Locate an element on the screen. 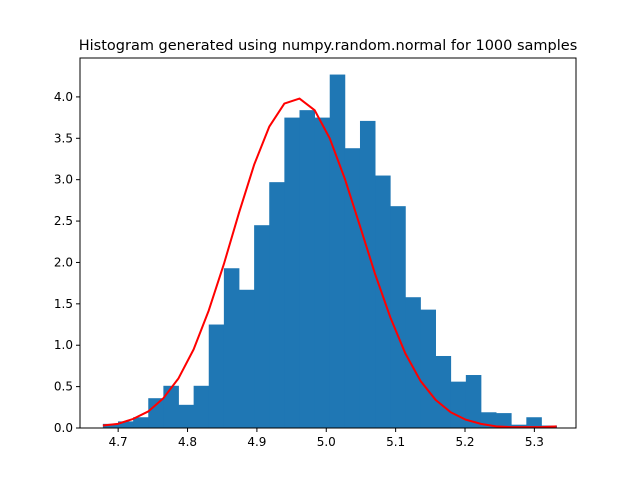  y-axis-ticks: 0.0 0.5 1.0 1.5 2.0 2.5 3.0 3.5 4.0 is located at coordinates (67, 262).